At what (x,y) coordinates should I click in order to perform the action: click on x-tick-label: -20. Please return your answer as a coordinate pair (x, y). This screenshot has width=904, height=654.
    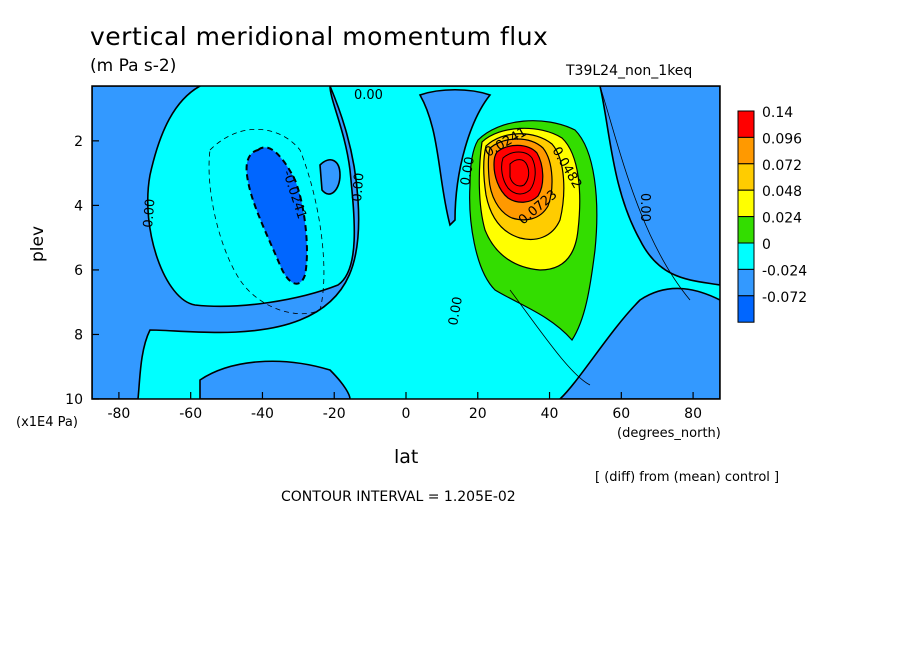
    Looking at the image, I should click on (334, 414).